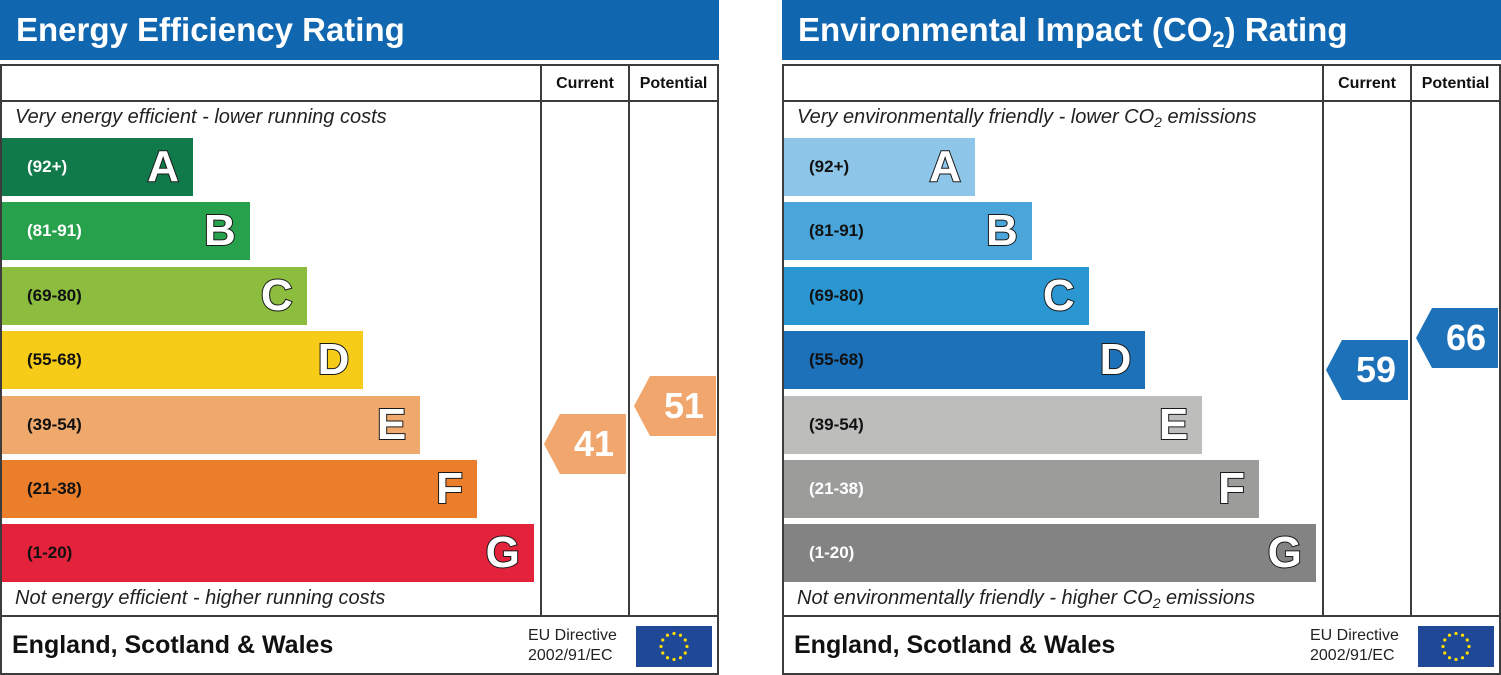 This screenshot has width=1501, height=675. Describe the element at coordinates (1209, 117) in the screenshot. I see `top-note-end: emissions` at that location.